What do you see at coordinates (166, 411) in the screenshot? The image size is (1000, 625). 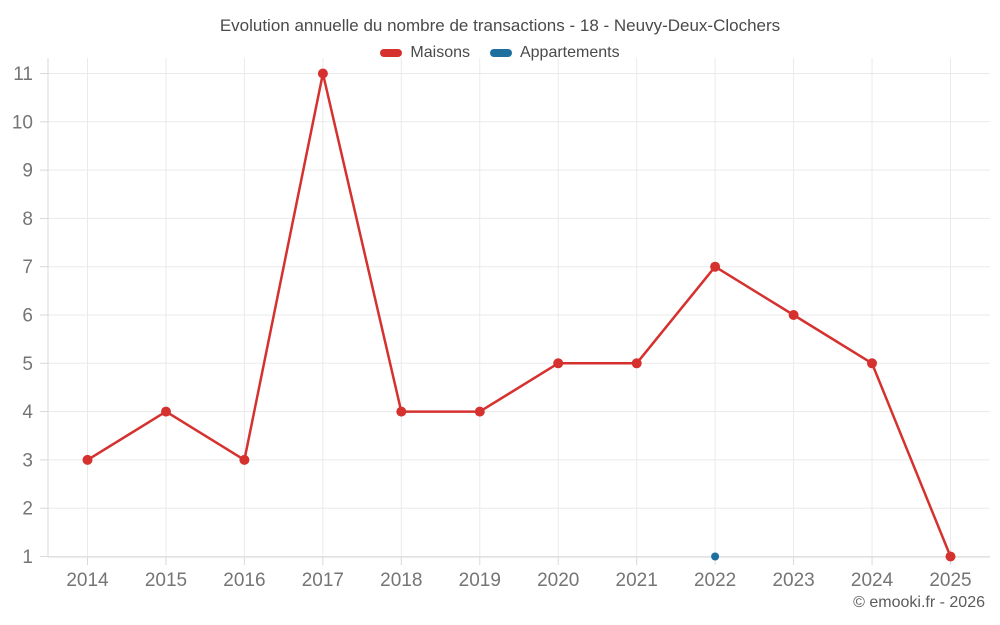 I see `data-point-maisons-2015` at bounding box center [166, 411].